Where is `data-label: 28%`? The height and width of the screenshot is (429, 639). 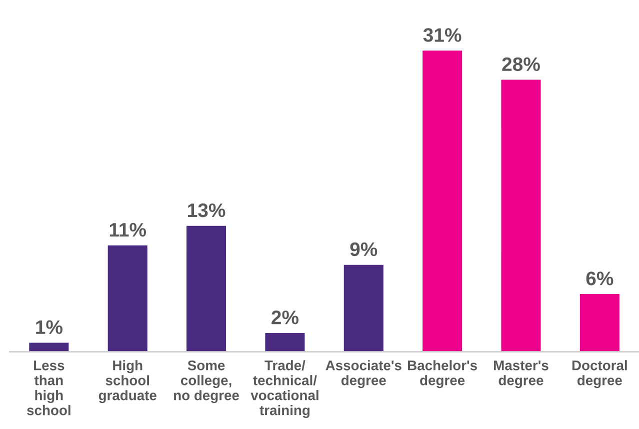 data-label: 28% is located at coordinates (521, 64).